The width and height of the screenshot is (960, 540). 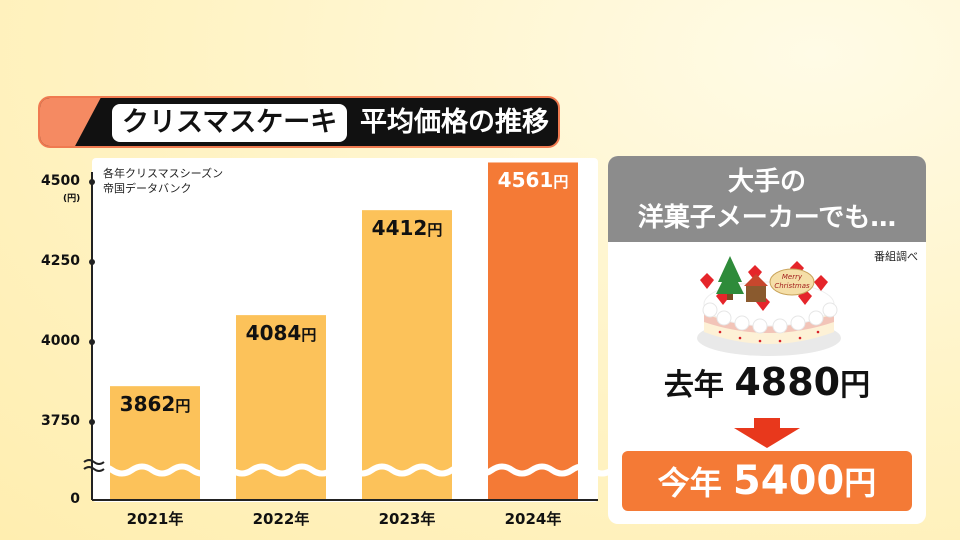 I want to click on data-label-0: 3862円, so click(x=155, y=404).